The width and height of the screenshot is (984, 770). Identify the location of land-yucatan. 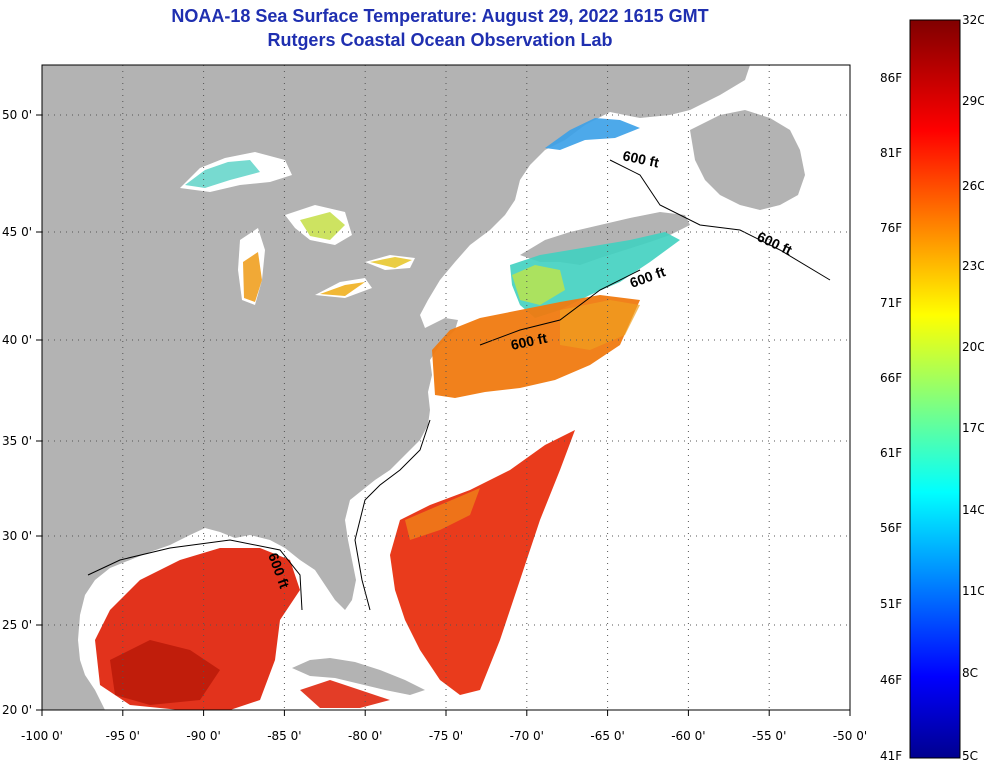
(56, 660).